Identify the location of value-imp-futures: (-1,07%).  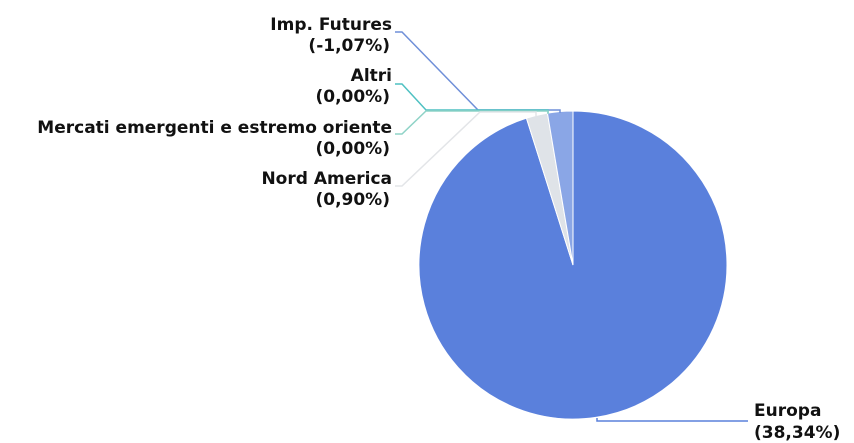
(349, 46).